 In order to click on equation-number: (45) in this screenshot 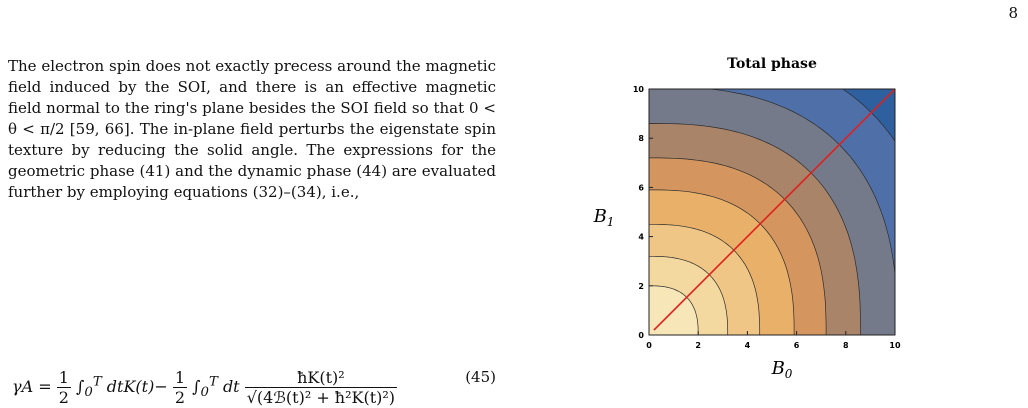, I will do `click(480, 377)`.